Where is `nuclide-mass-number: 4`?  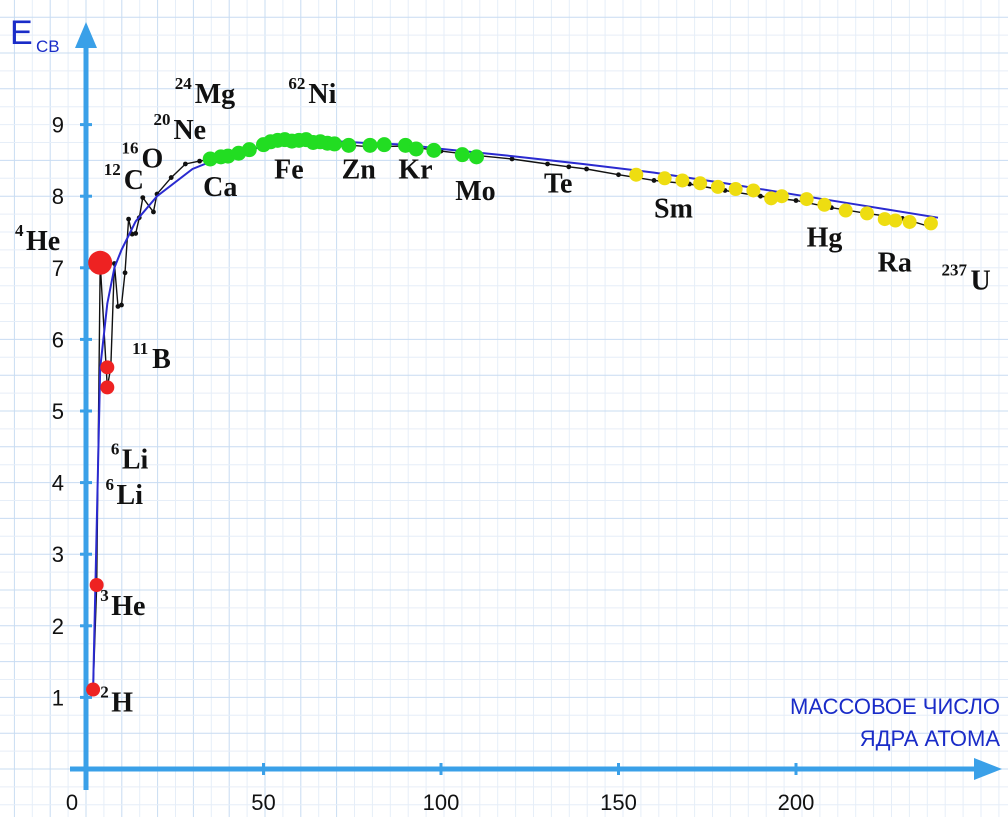 nuclide-mass-number: 4 is located at coordinates (19, 230).